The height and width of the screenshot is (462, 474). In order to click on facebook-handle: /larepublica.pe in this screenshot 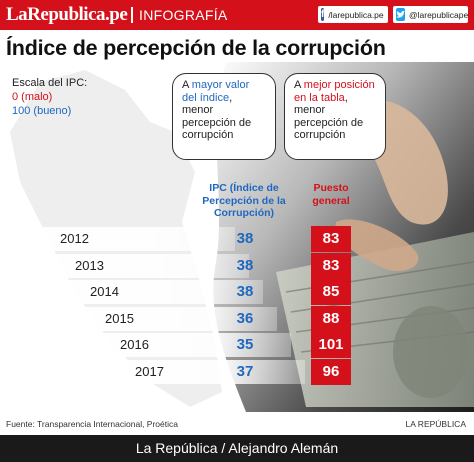, I will do `click(356, 14)`.